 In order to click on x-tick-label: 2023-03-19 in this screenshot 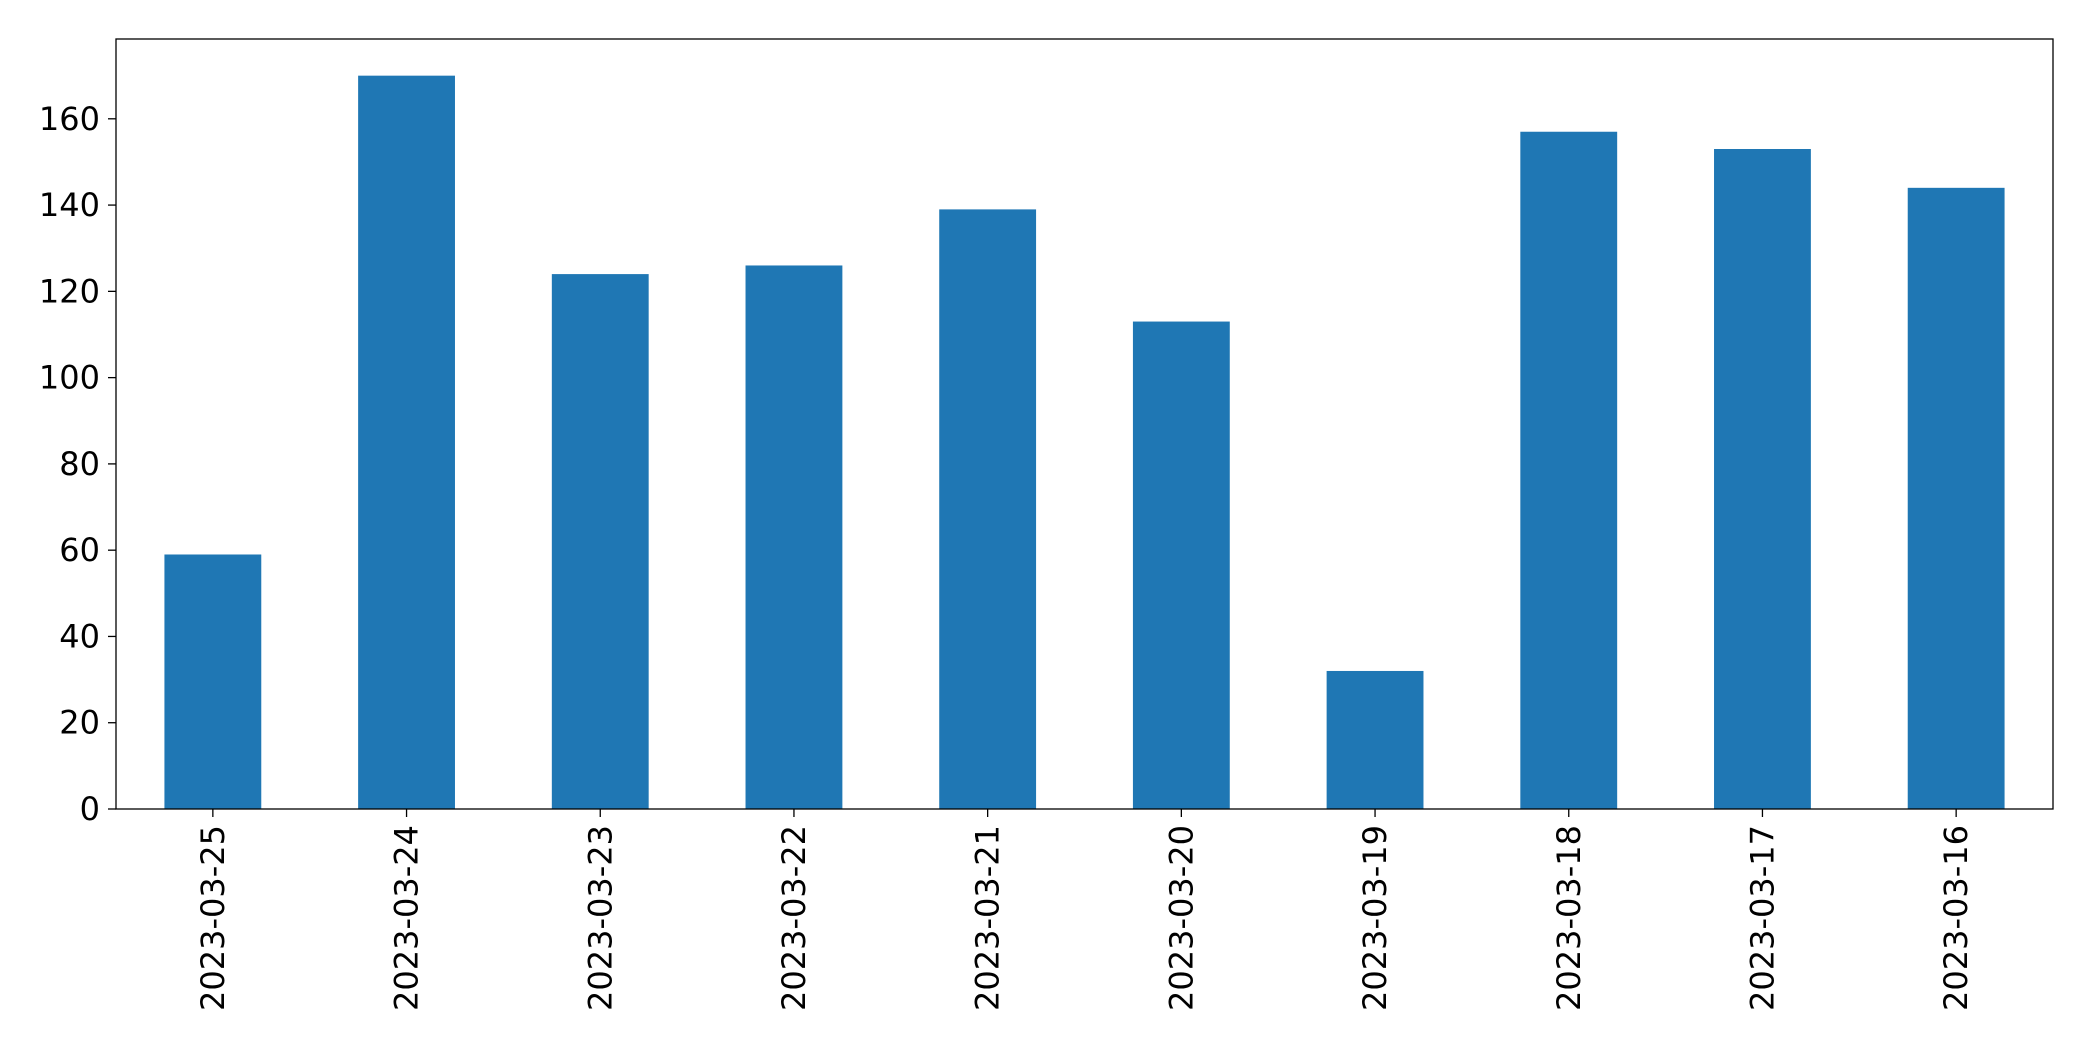, I will do `click(1375, 918)`.